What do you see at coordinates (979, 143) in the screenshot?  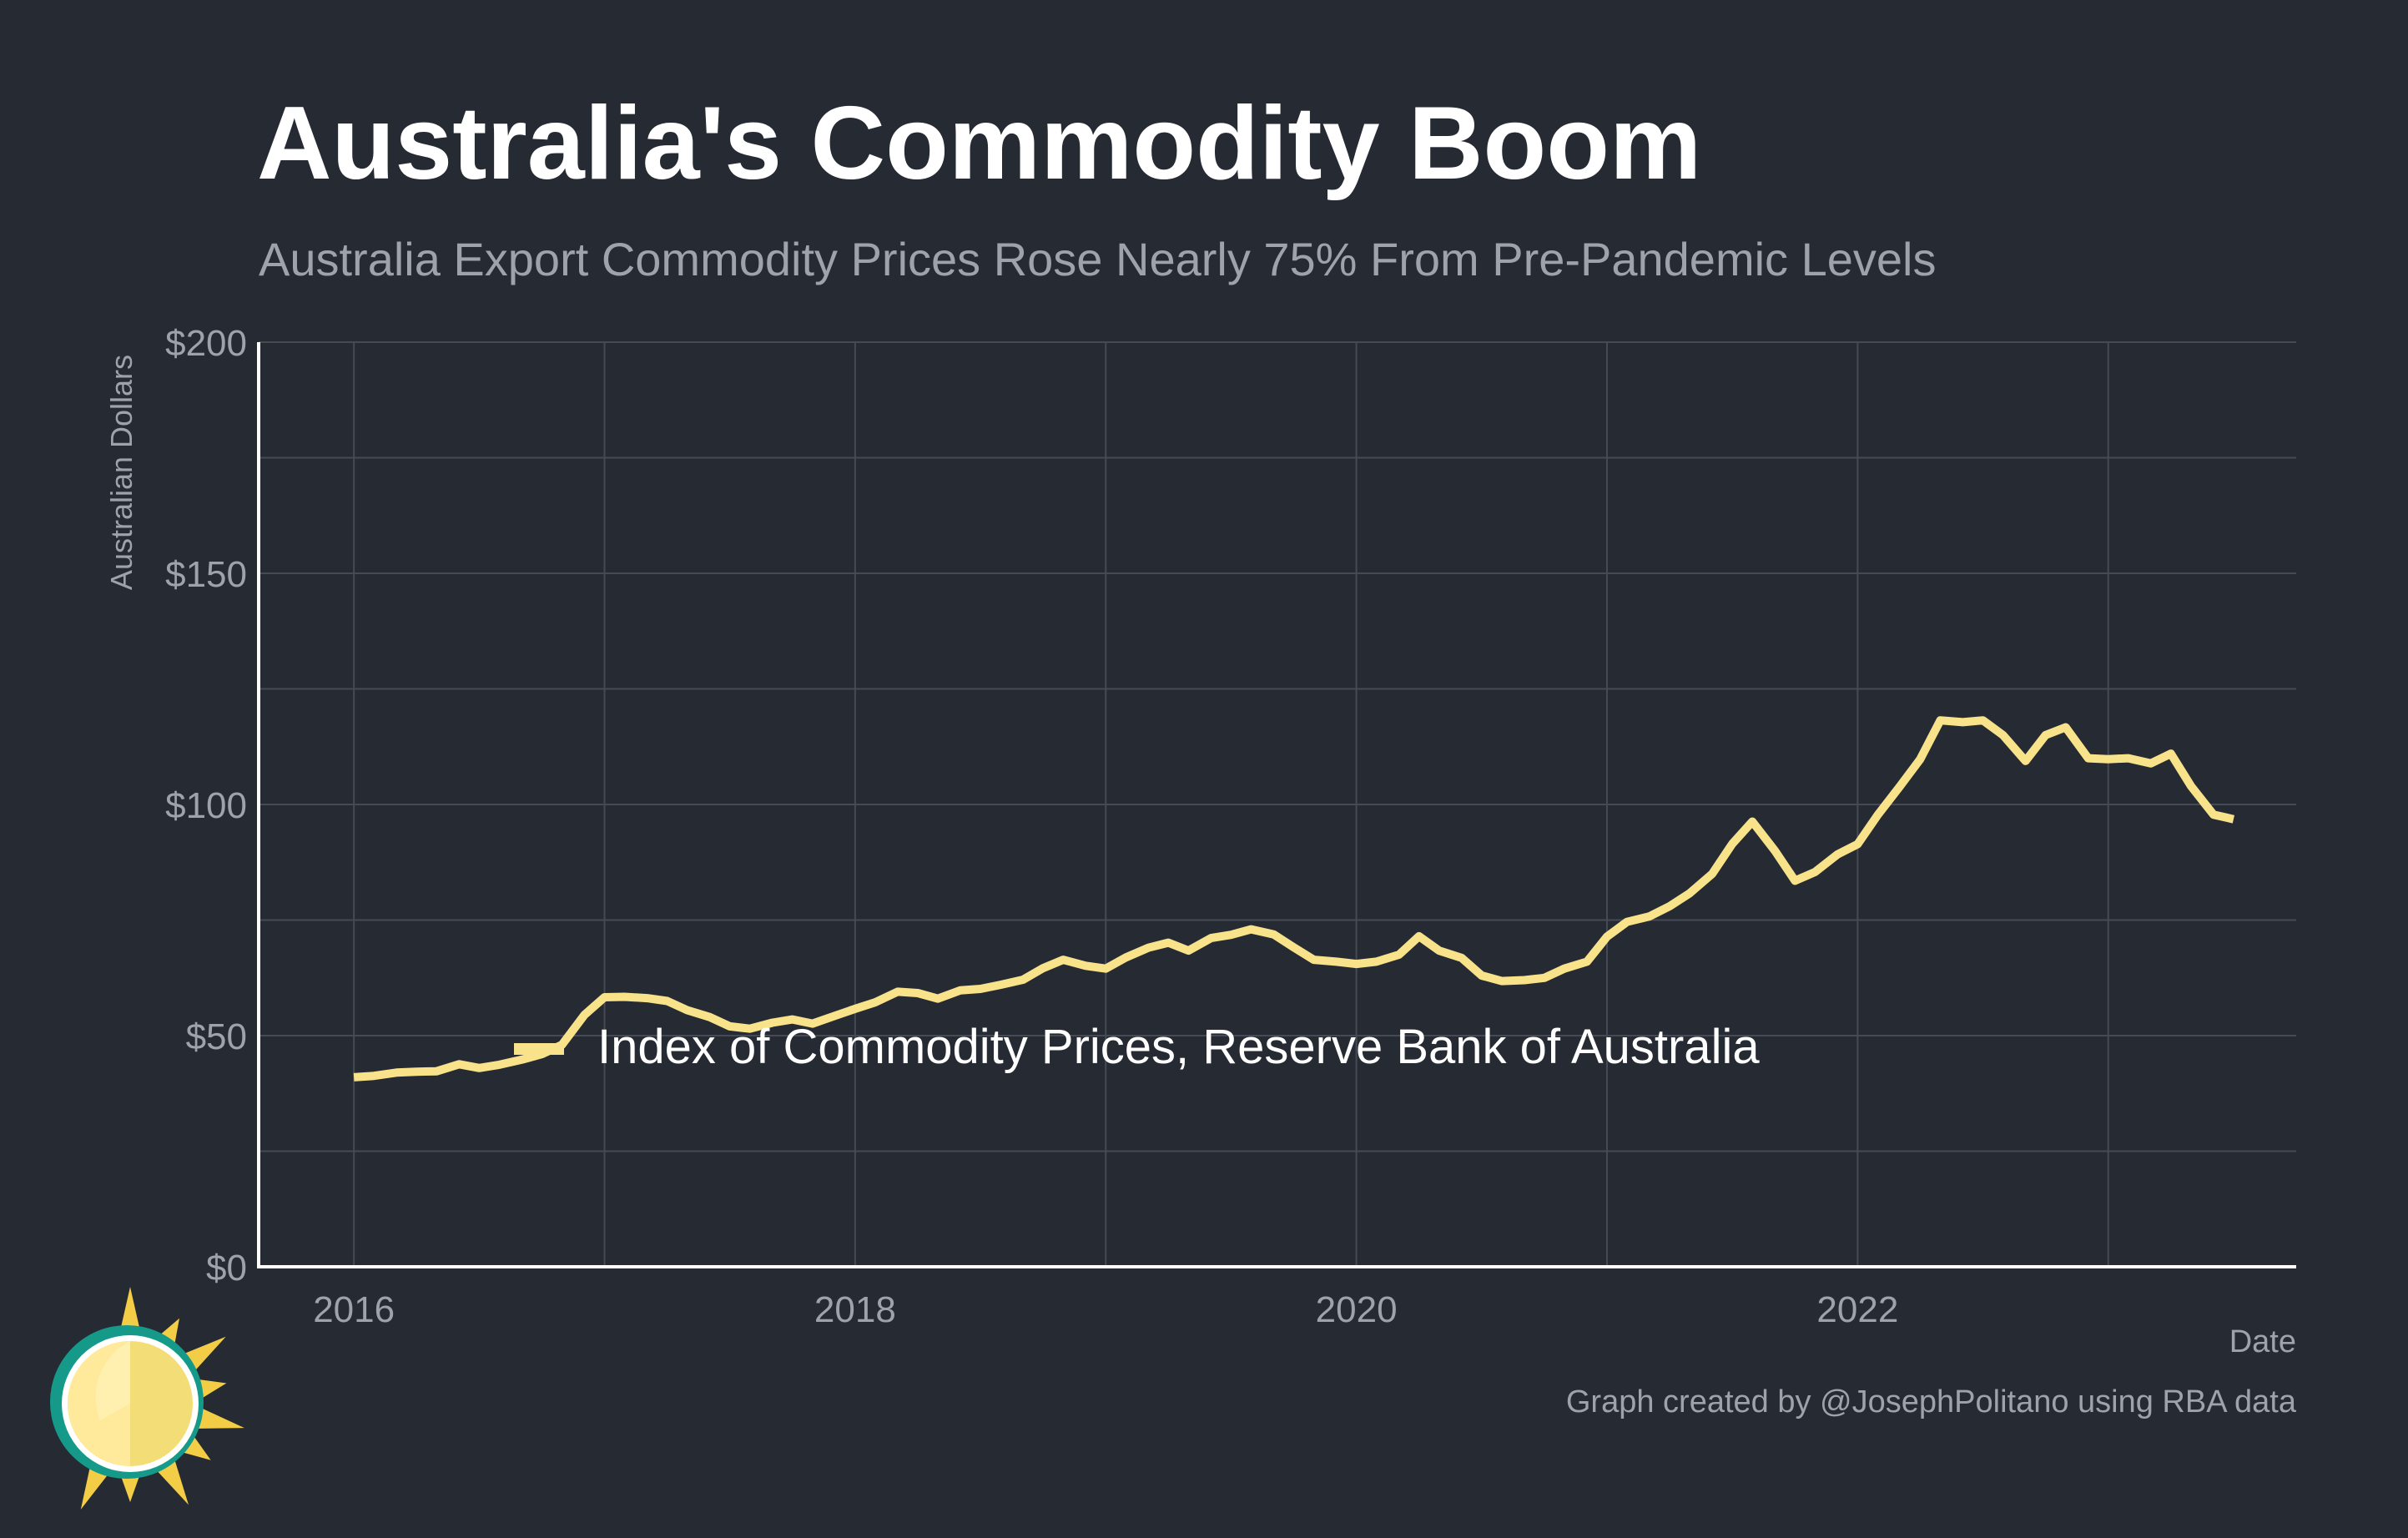 I see `chart-title: Australia's Commodity Boom` at bounding box center [979, 143].